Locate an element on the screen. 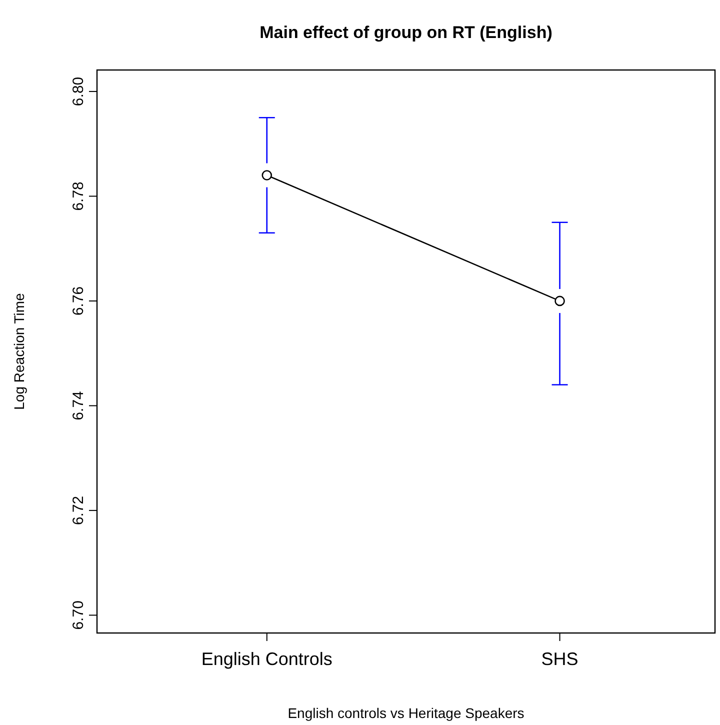 The width and height of the screenshot is (720, 725). chart-title: Main effect of group on RT (English) is located at coordinates (406, 32).